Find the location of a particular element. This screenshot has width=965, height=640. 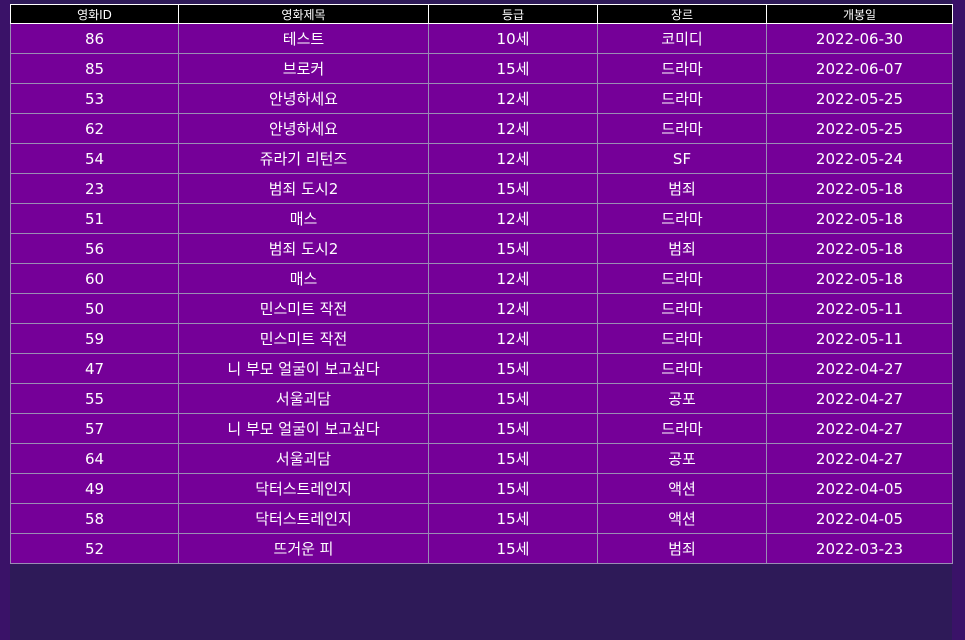

table-row: 54 쥬라기 리턴즈 12세 SF 2022-05-24 is located at coordinates (481, 158).